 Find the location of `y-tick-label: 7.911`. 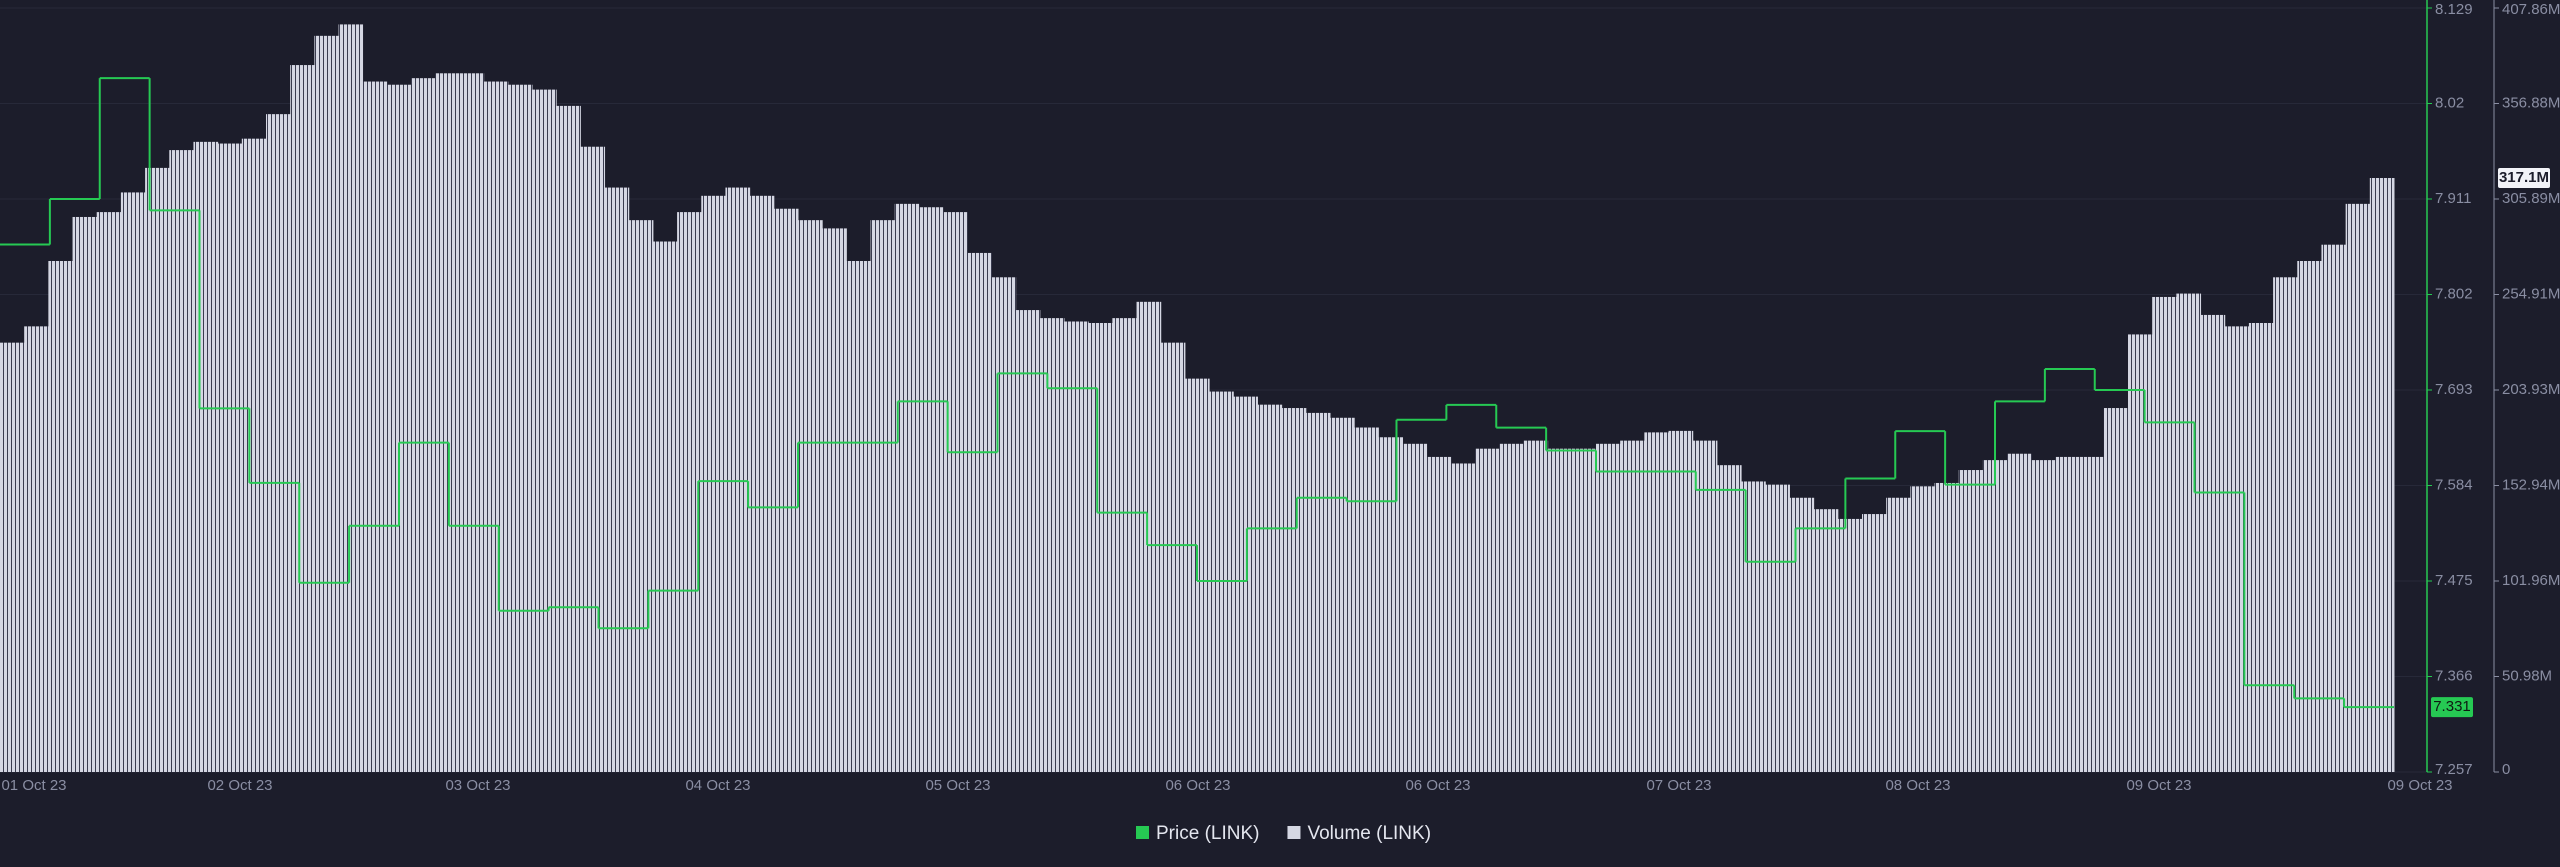

y-tick-label: 7.911 is located at coordinates (2453, 198).